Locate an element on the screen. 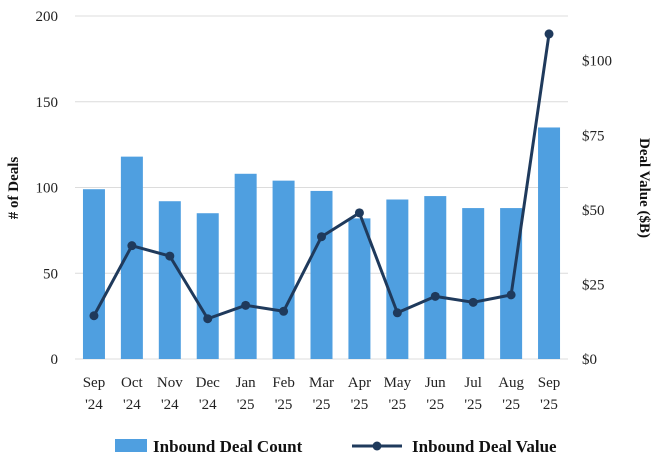 The width and height of the screenshot is (658, 459). left-axis-ticks: 0 50 100 150 200 is located at coordinates (47, 188).